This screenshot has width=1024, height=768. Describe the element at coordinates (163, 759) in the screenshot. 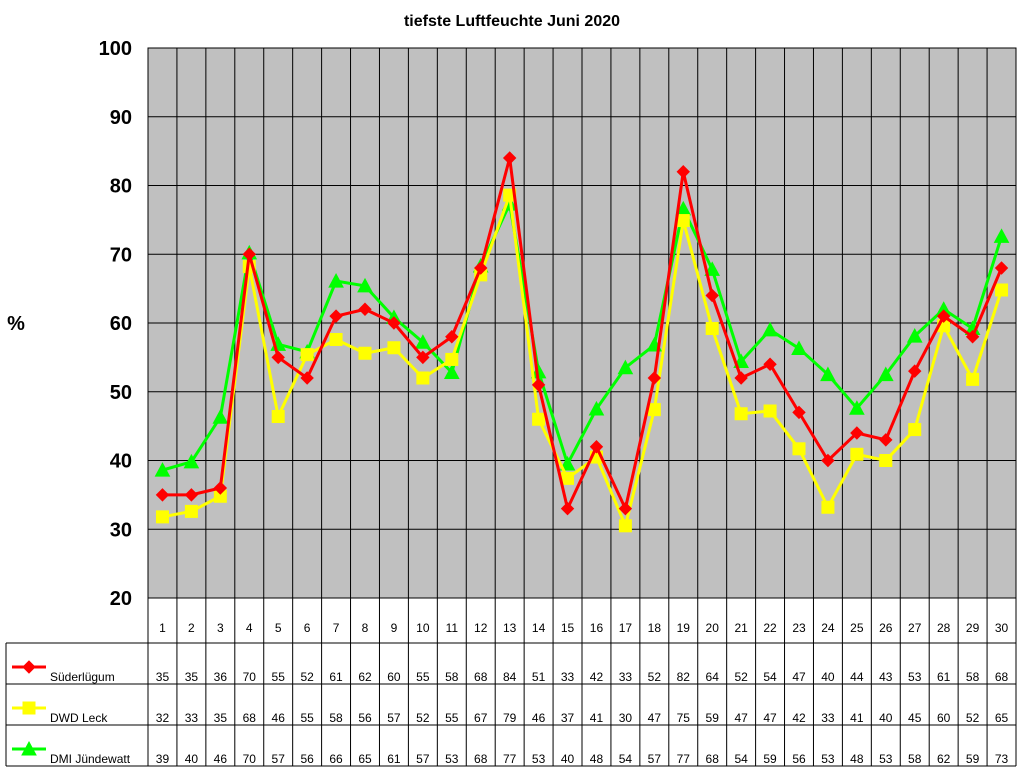

I see `data-table-cell: 39` at that location.